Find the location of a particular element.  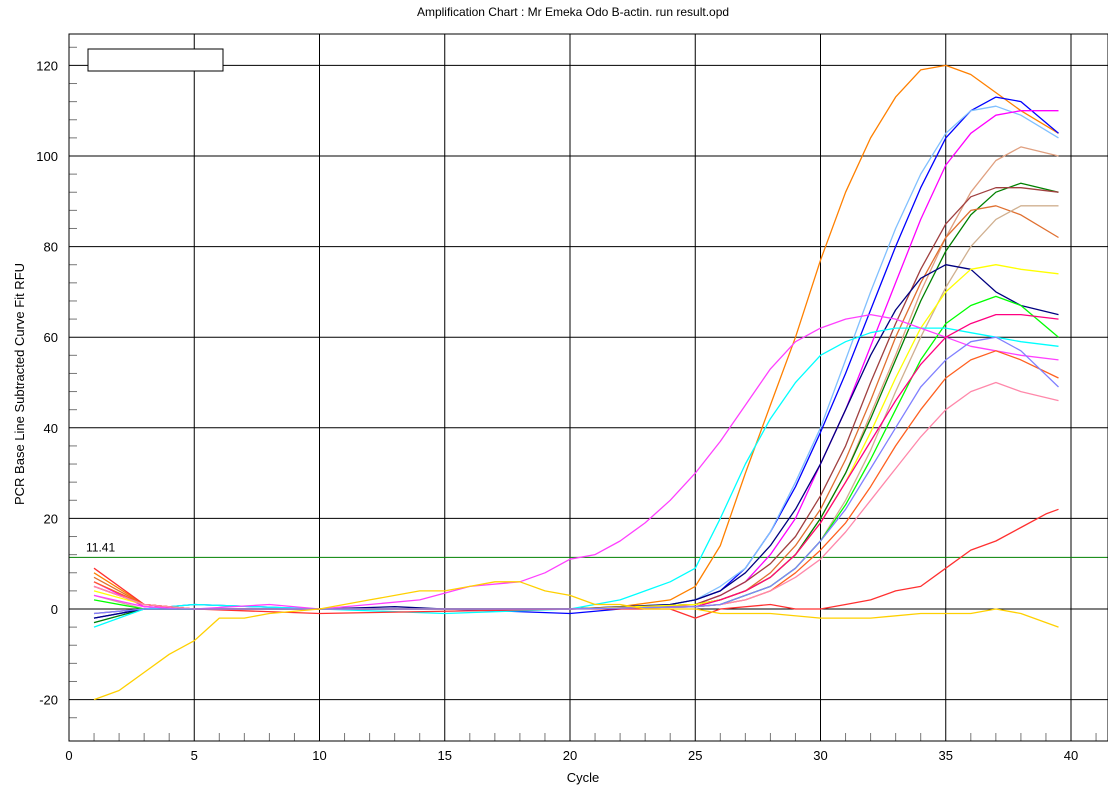

y-tick-label: 40 is located at coordinates (51, 428).